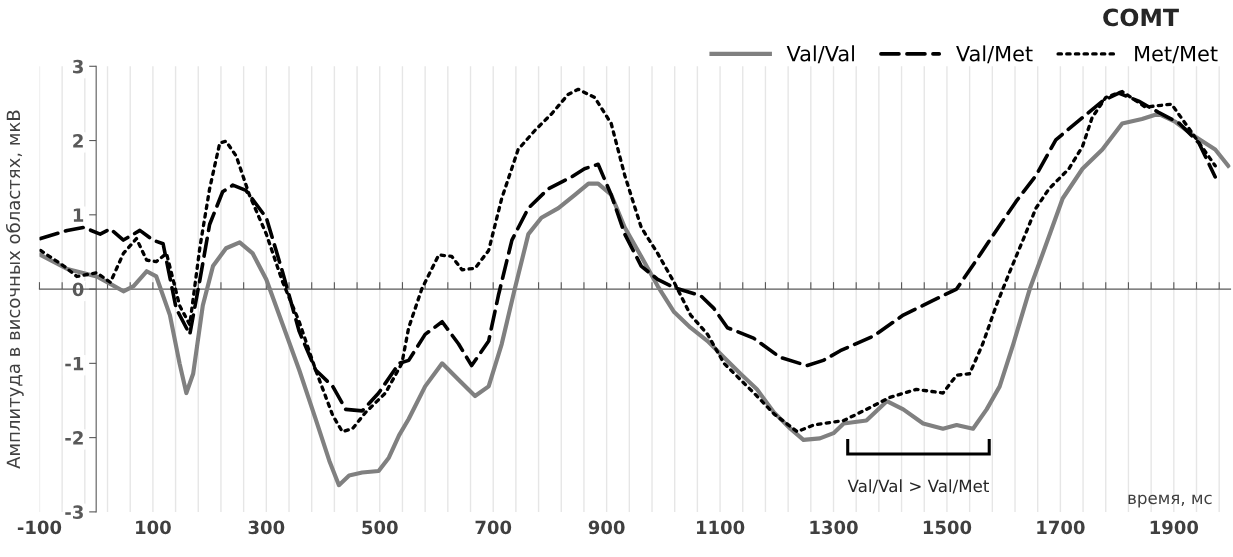 This screenshot has height=557, width=1233. Describe the element at coordinates (78, 215) in the screenshot. I see `y-tick-label: 1` at that location.